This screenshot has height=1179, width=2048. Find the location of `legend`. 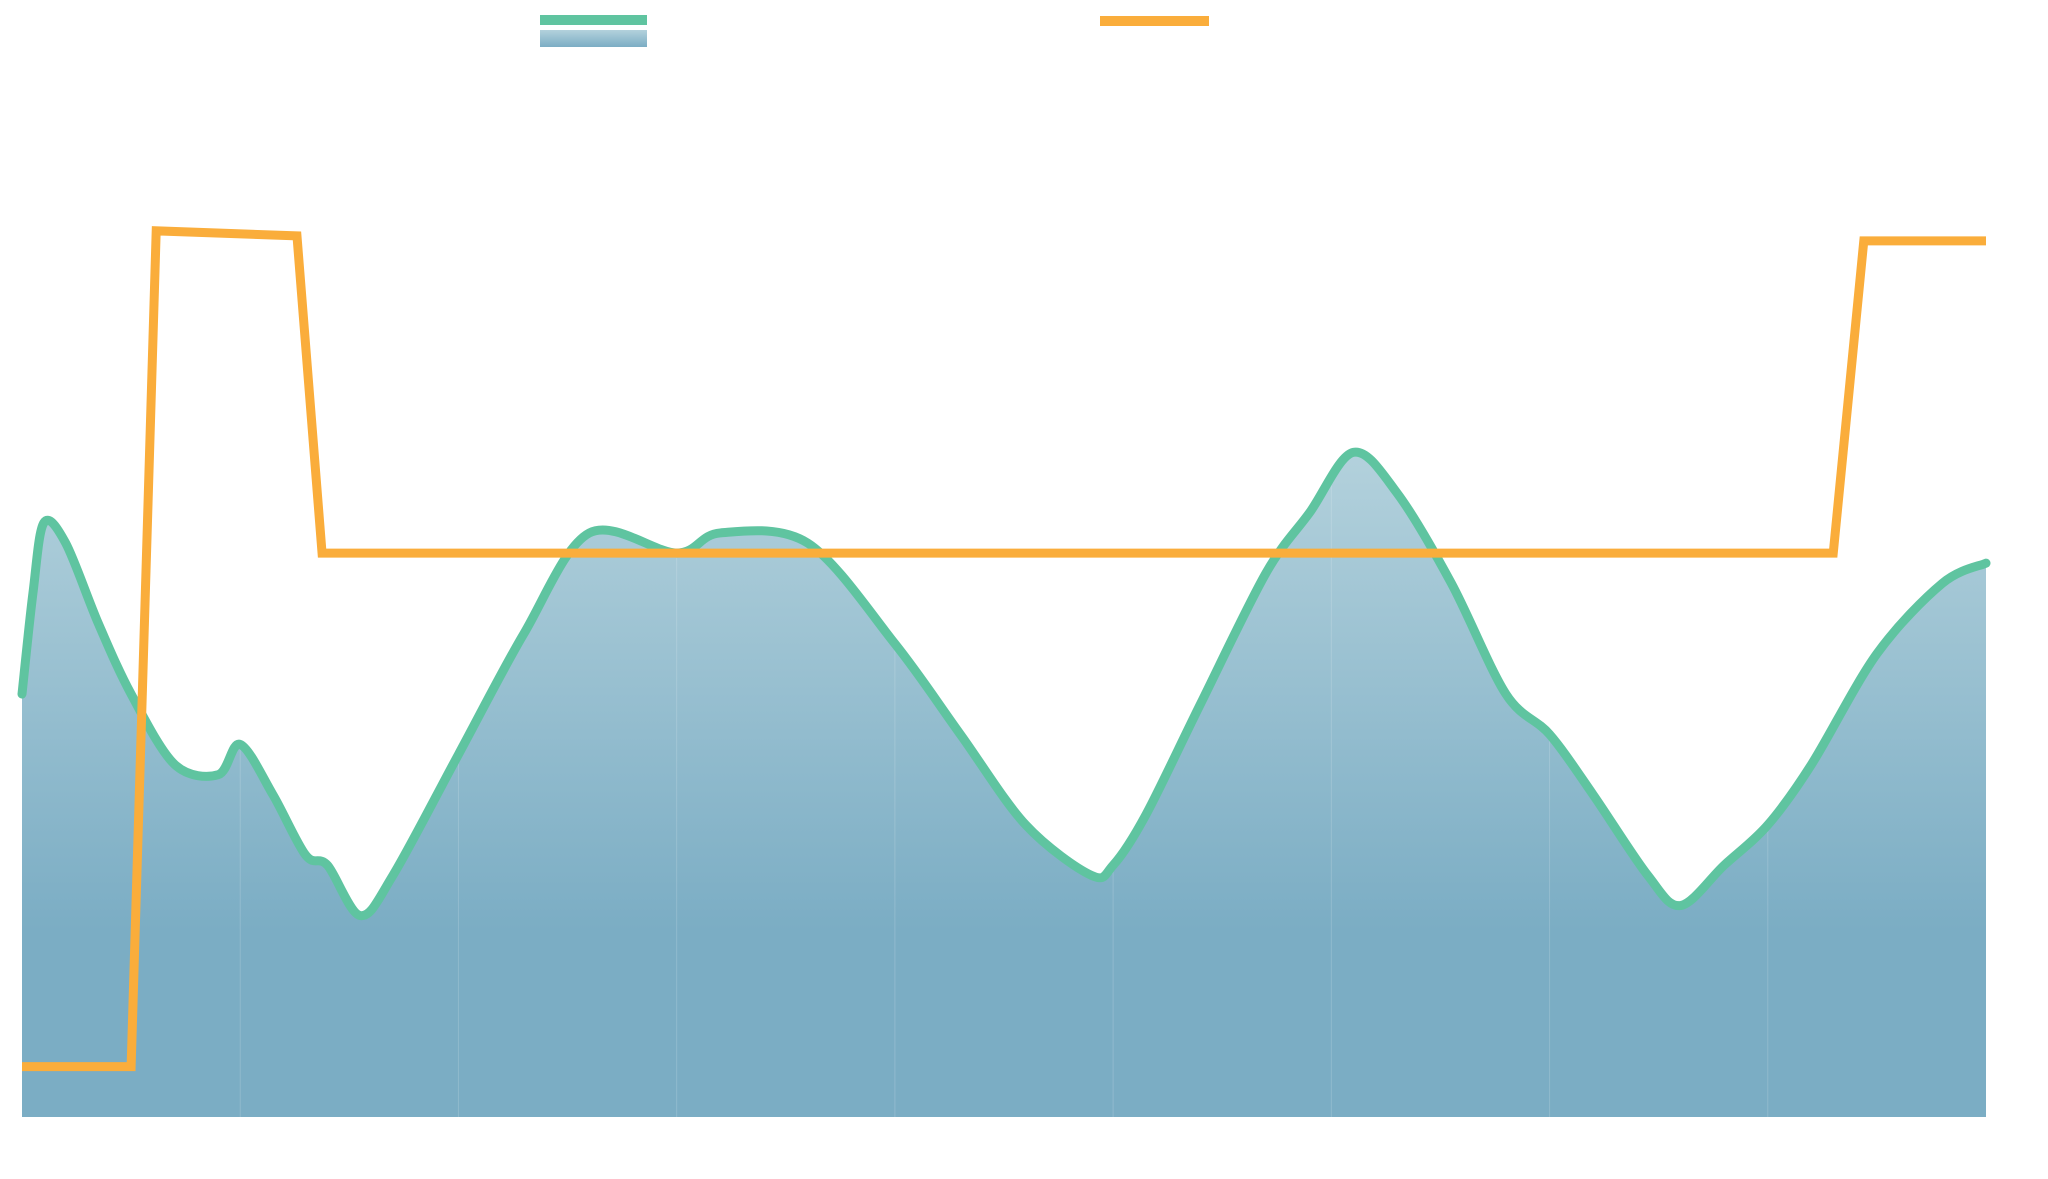

legend is located at coordinates (874, 31).